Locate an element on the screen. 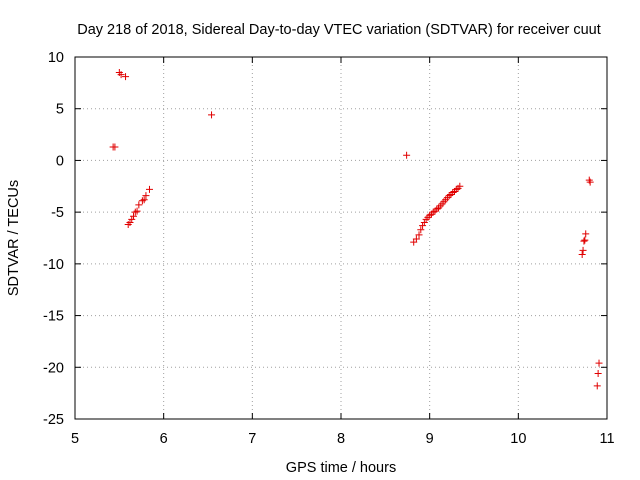 The image size is (640, 480). y-tick-label: -15 is located at coordinates (53, 317).